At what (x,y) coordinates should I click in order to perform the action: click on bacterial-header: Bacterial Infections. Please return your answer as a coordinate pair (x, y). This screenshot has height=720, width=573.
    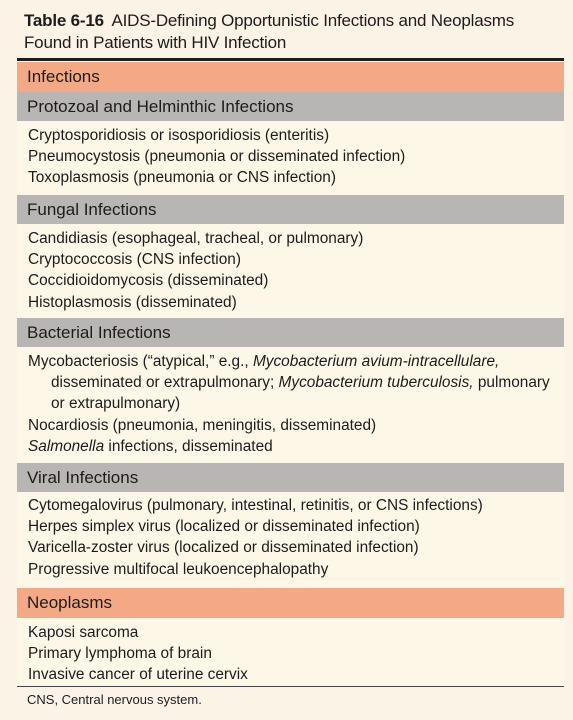
    Looking at the image, I should click on (290, 332).